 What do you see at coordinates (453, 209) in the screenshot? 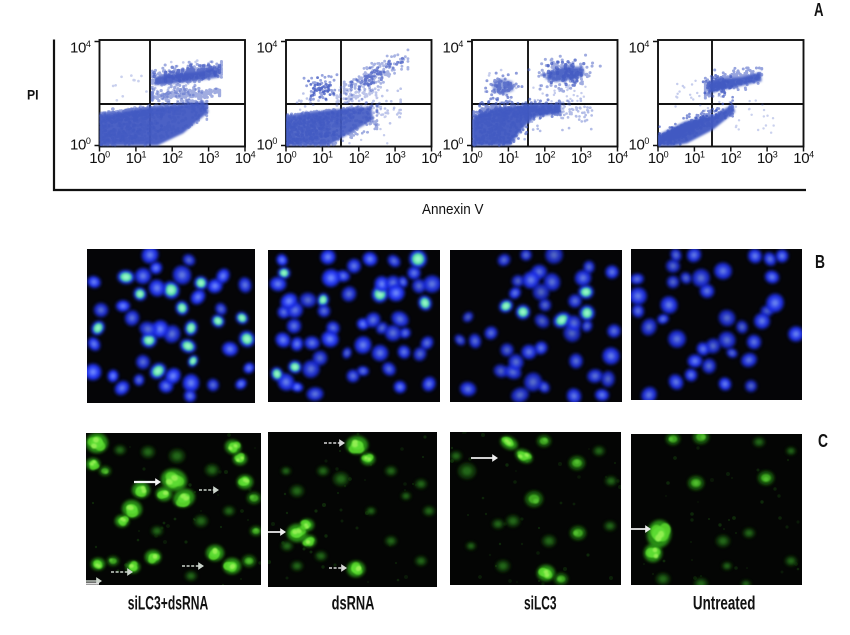
I see `svg-text: Annexin V` at bounding box center [453, 209].